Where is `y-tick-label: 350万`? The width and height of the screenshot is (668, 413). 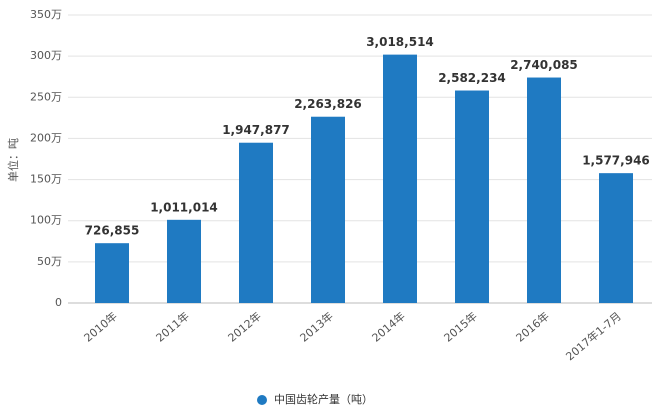
y-tick-label: 350万 is located at coordinates (46, 14).